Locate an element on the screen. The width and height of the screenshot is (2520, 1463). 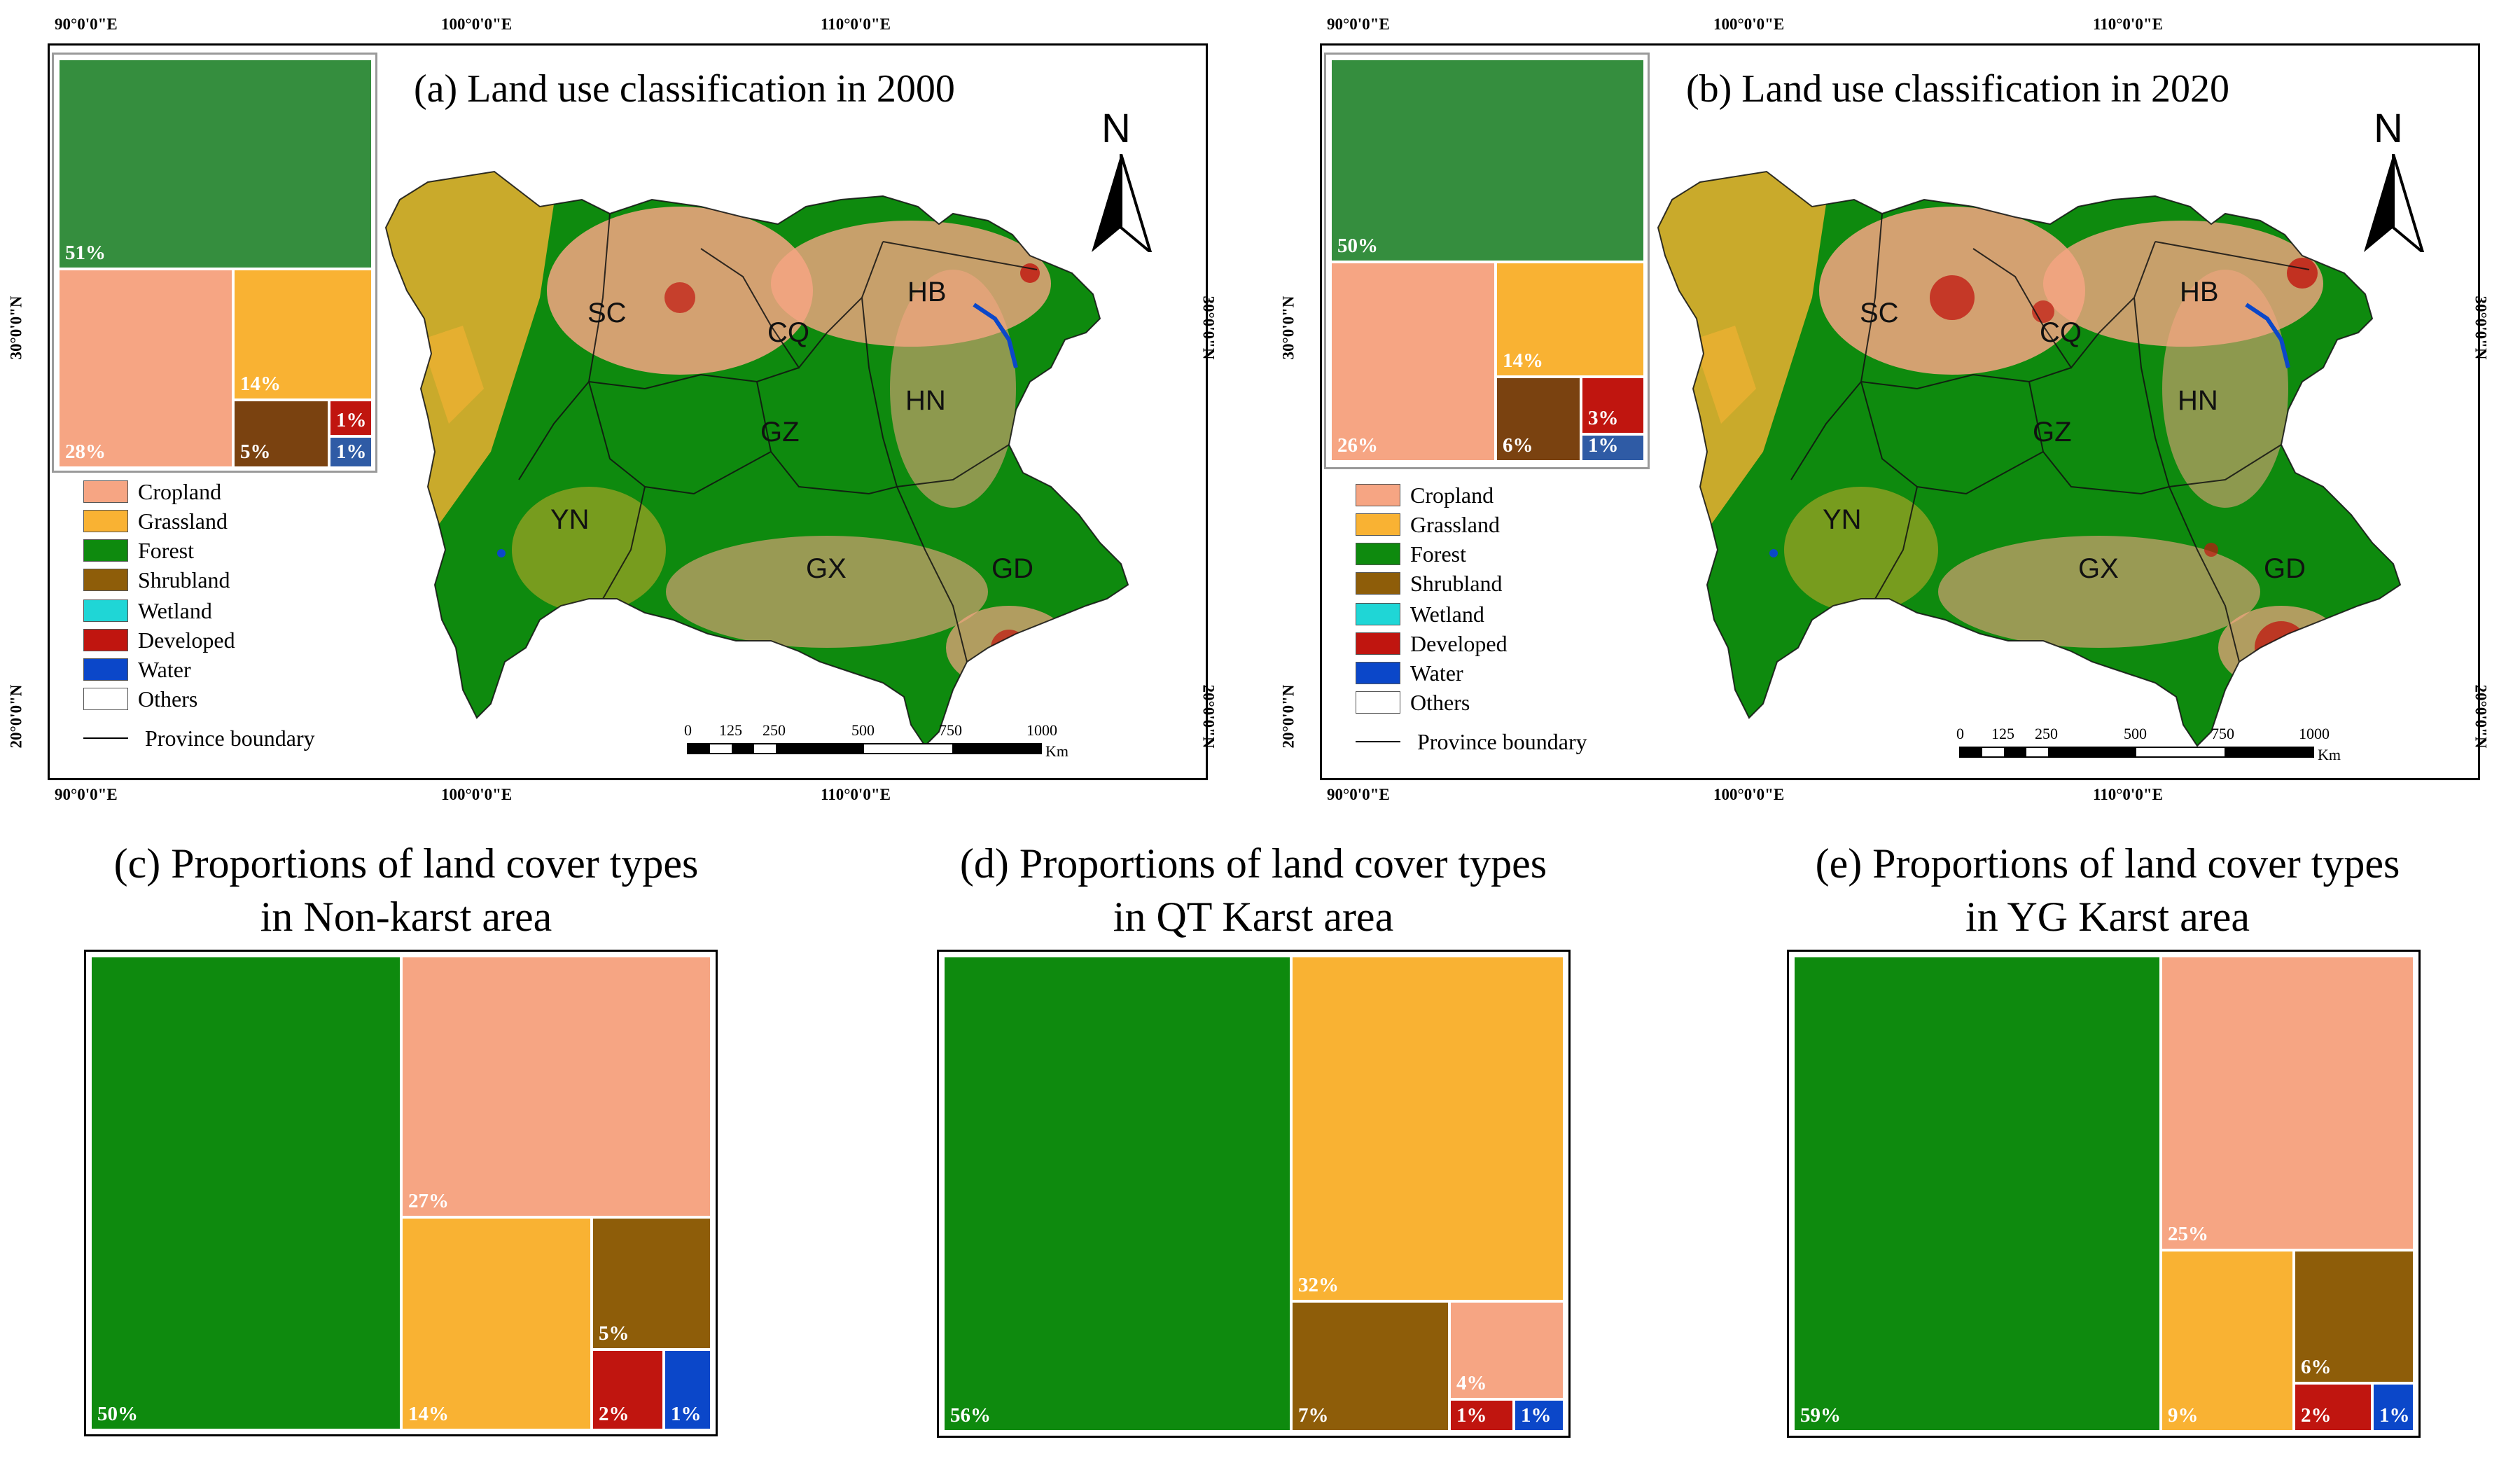
legend-label: Wetland is located at coordinates (175, 610).